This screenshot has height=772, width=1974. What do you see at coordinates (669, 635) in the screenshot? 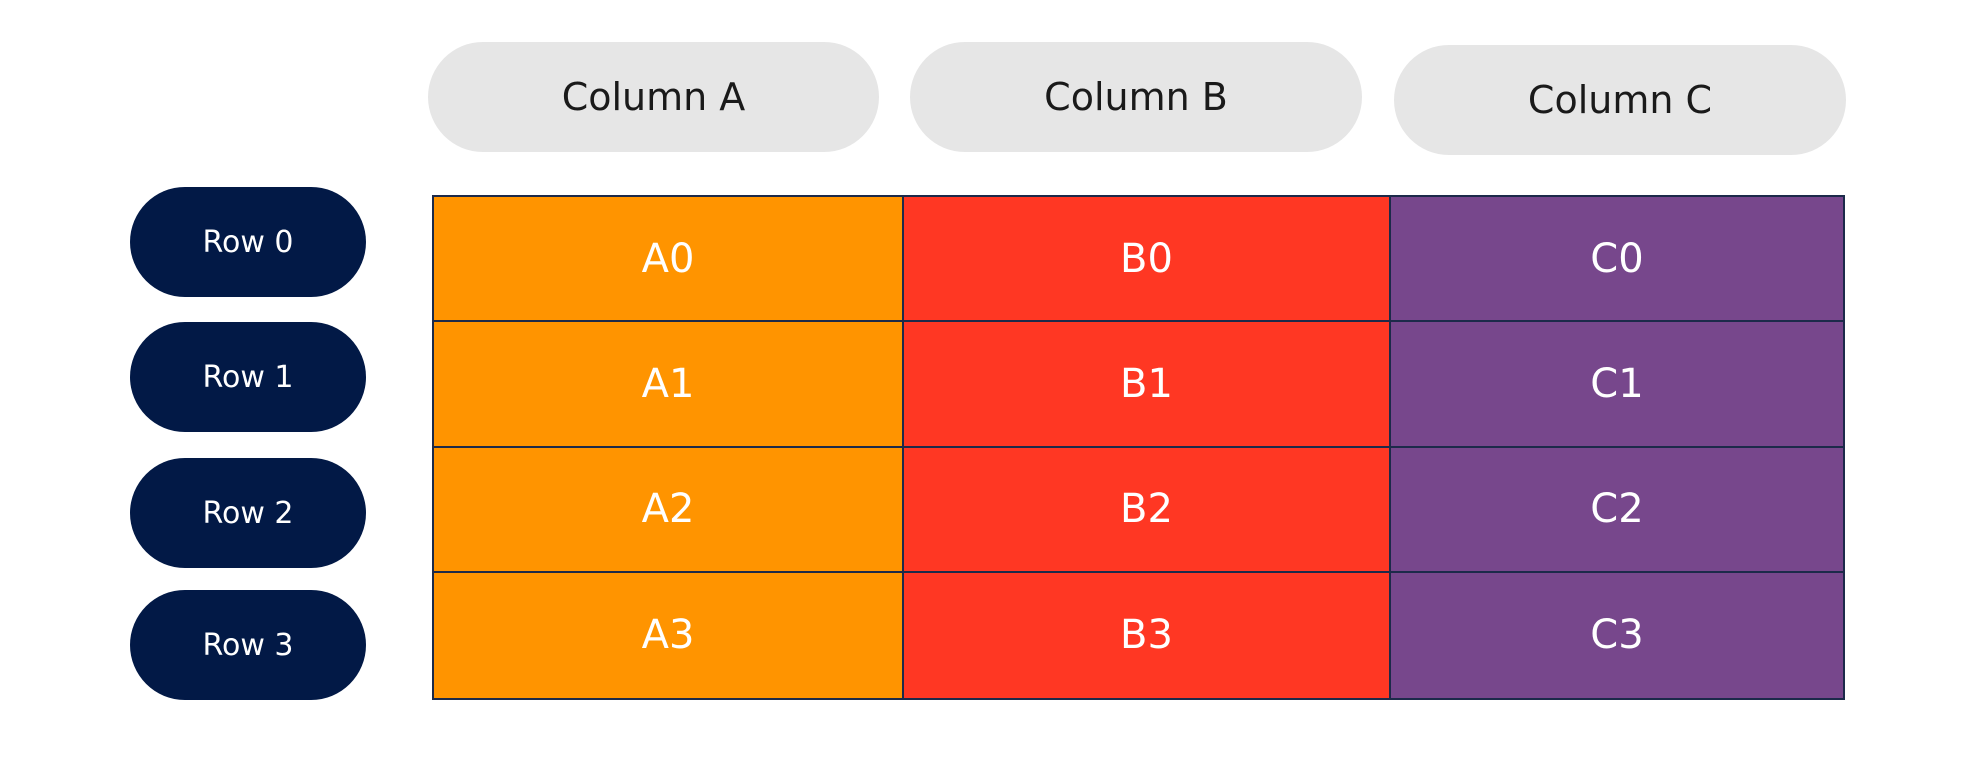
I see `cell-a3: A3` at bounding box center [669, 635].